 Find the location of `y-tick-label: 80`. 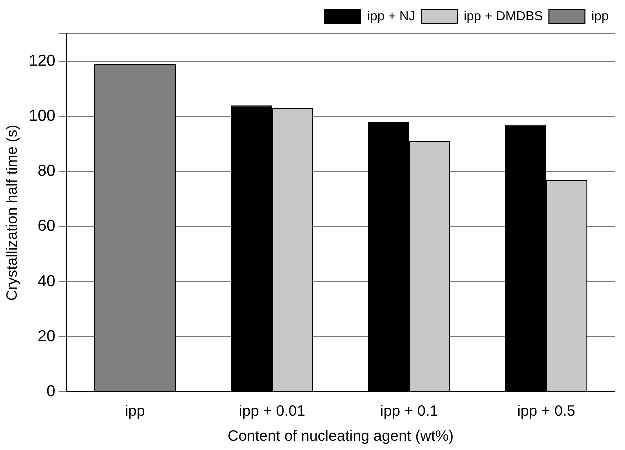

y-tick-label: 80 is located at coordinates (47, 171).